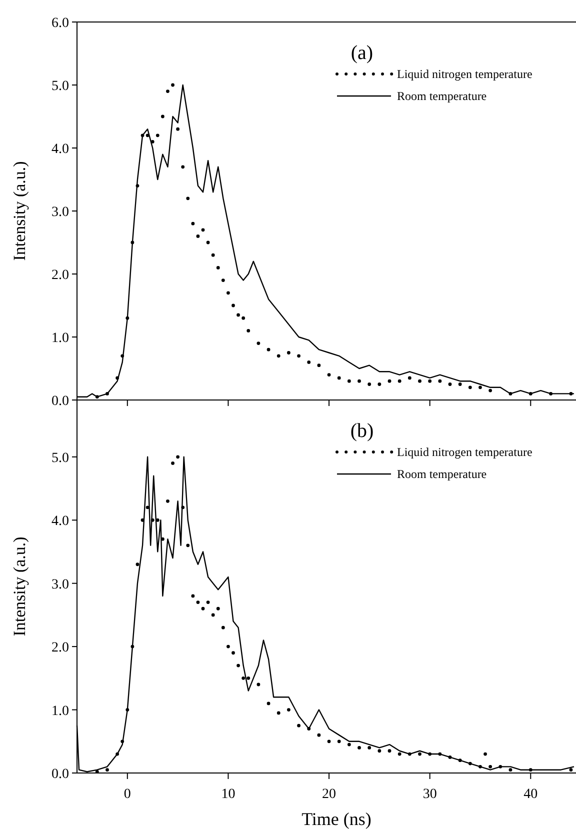 The height and width of the screenshot is (834, 576). I want to click on x-tick-label: 10, so click(228, 794).